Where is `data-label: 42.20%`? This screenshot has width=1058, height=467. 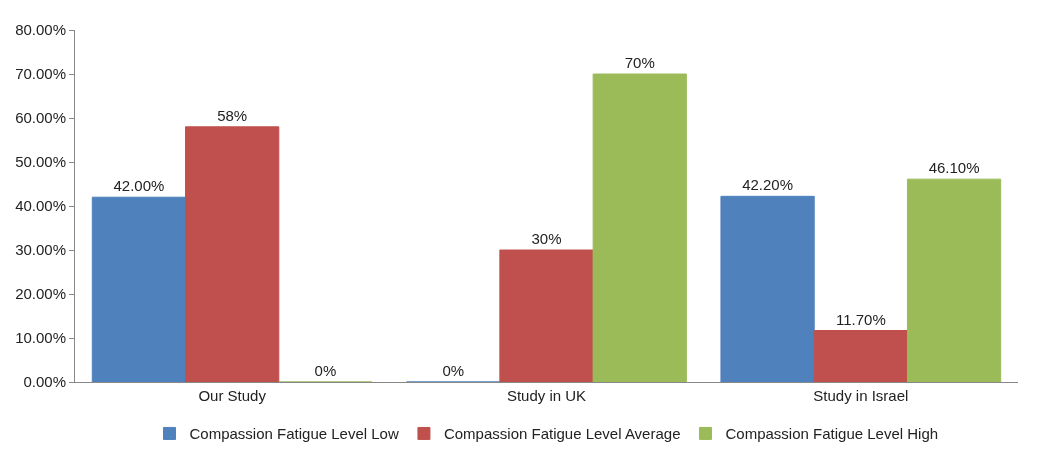
data-label: 42.20% is located at coordinates (768, 185).